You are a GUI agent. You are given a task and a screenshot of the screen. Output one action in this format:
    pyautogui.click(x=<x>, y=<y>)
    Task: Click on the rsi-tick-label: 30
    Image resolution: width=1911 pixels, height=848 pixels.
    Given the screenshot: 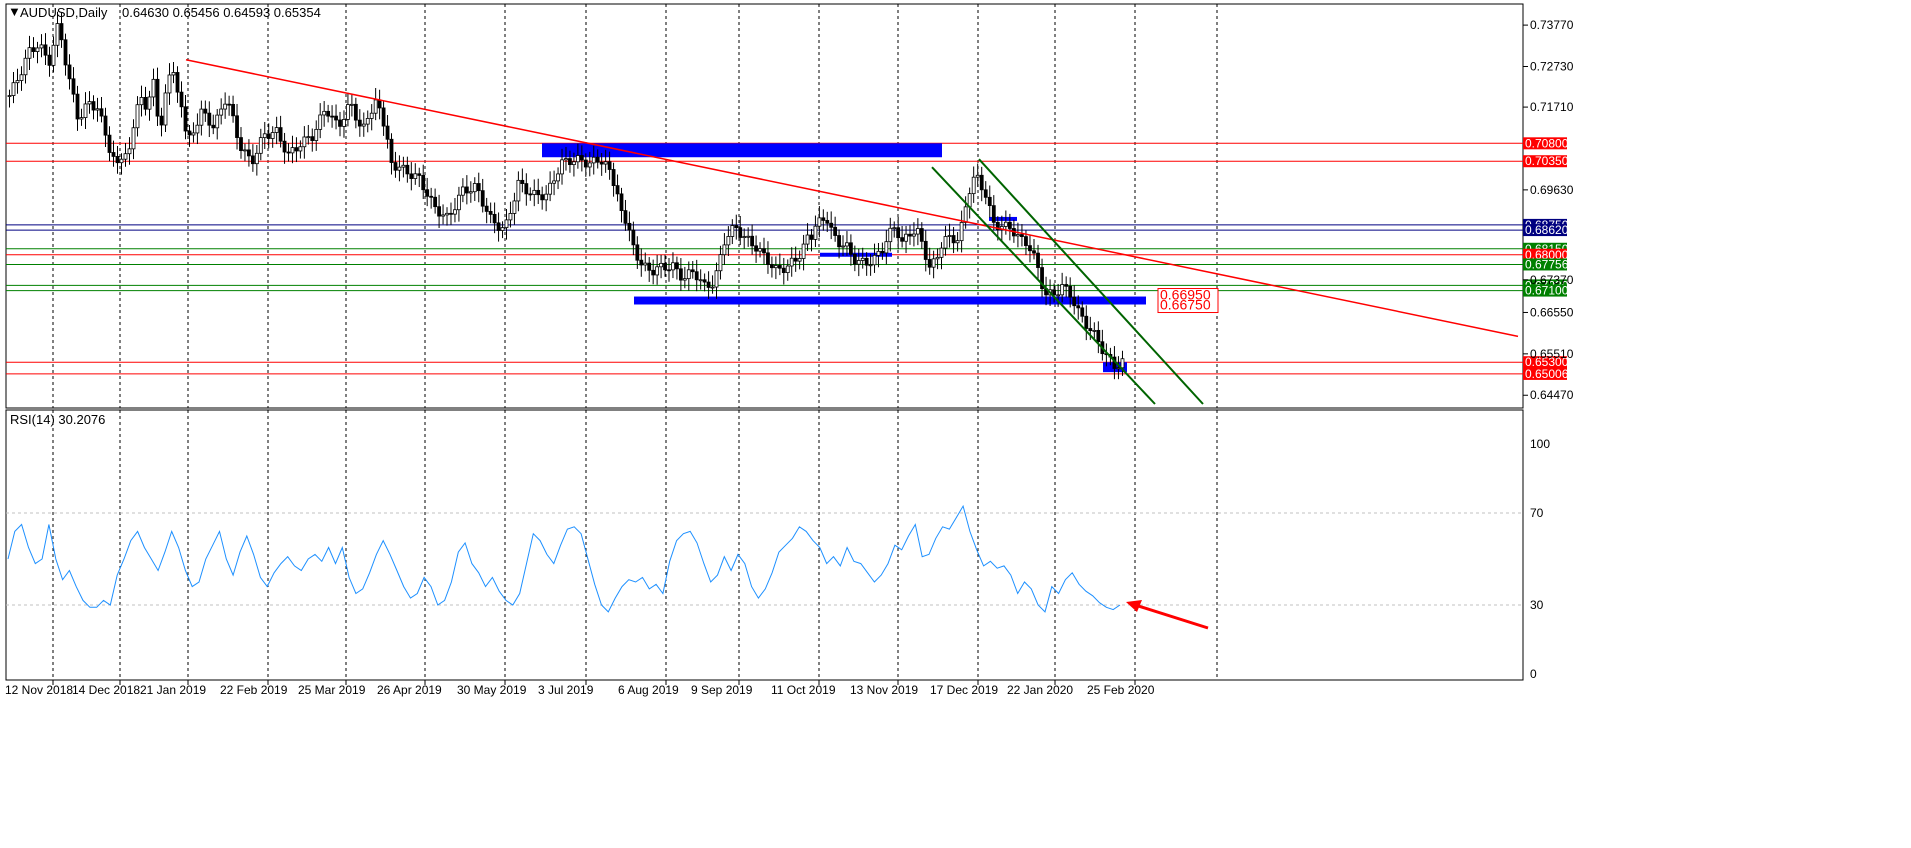 What is the action you would take?
    pyautogui.click(x=1537, y=605)
    